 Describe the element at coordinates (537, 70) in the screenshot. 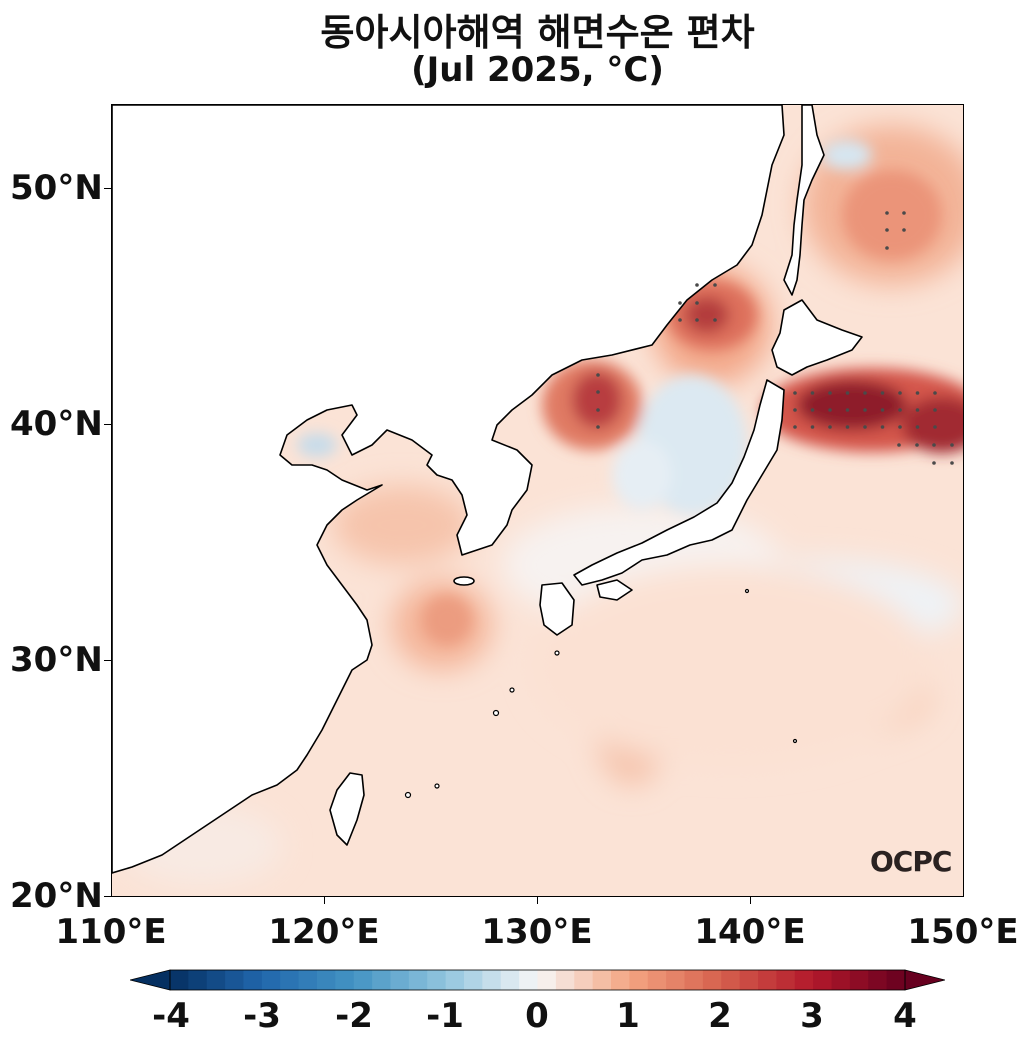

I see `map-subtitle: (Jul 2025, °C)` at that location.